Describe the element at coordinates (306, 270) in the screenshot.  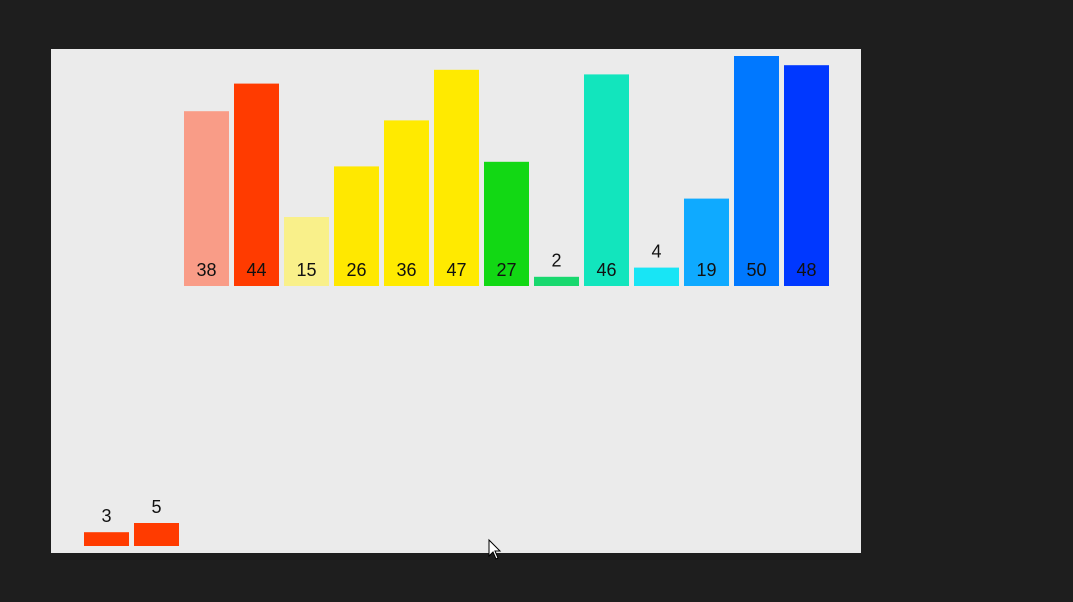
I see `bar-value-label: 15` at that location.